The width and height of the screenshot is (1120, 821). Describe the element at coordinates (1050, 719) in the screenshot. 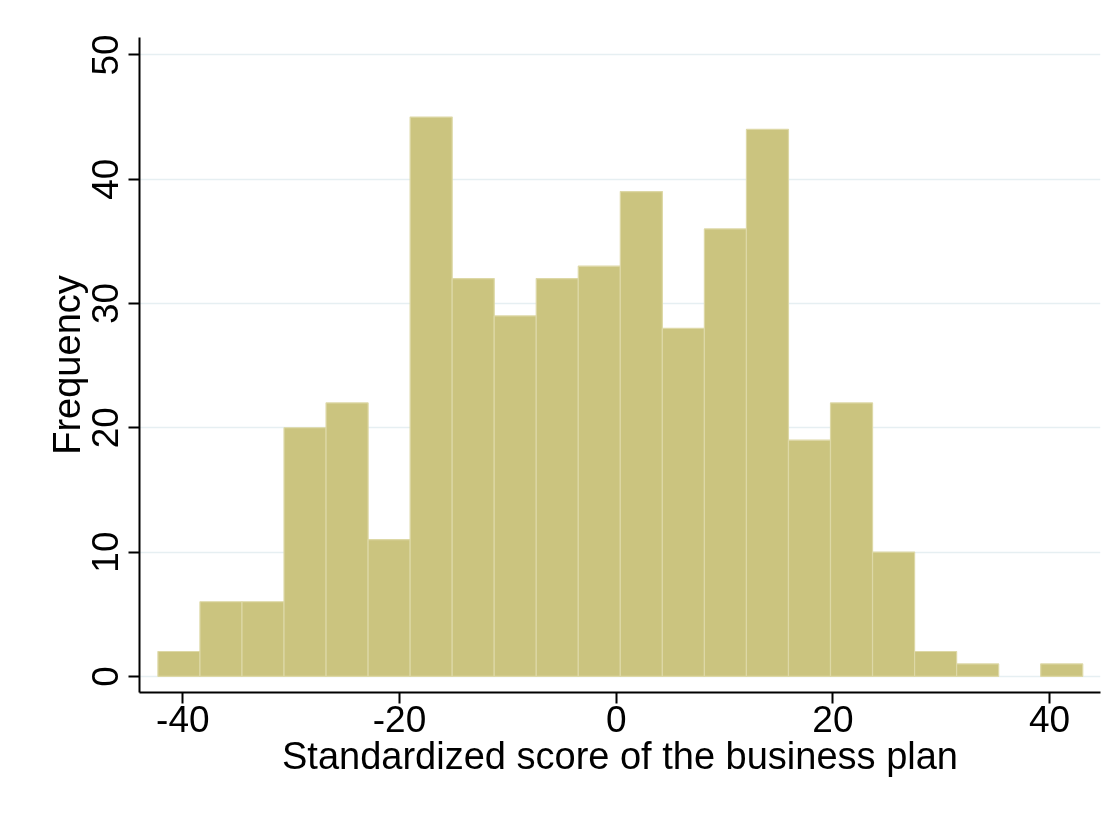

I see `x-tick-label: 40` at that location.